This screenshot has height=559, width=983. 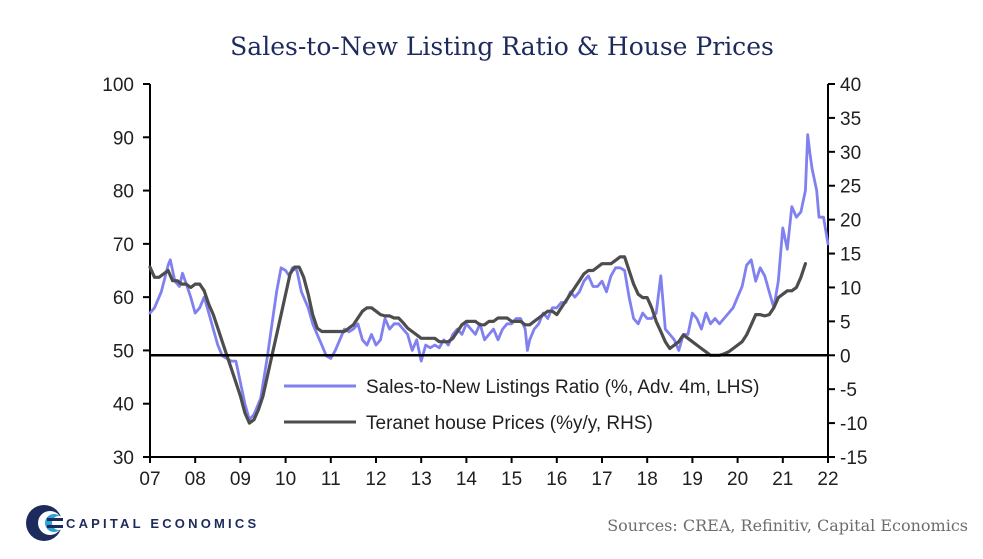 I want to click on right-tick-label: 25, so click(x=850, y=187).